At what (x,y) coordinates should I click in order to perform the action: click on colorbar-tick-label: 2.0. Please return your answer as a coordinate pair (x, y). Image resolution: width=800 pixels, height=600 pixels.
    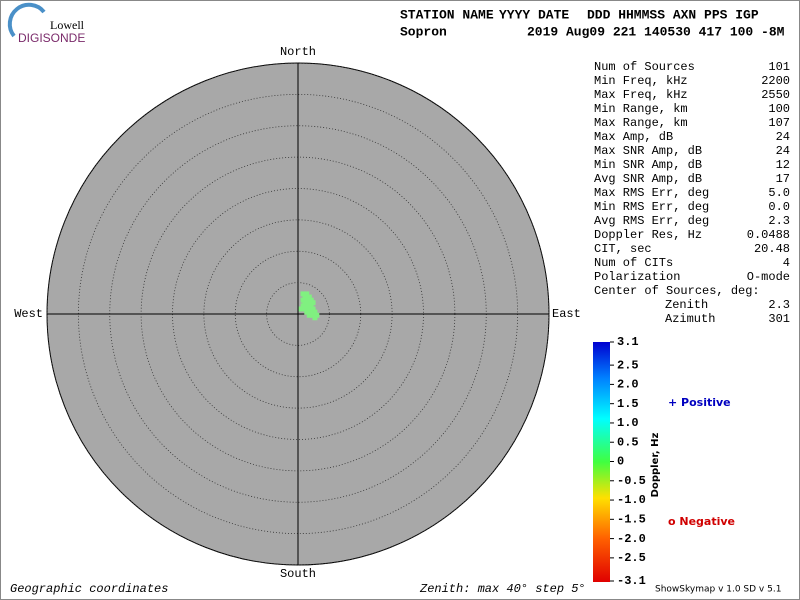
    Looking at the image, I should click on (628, 385).